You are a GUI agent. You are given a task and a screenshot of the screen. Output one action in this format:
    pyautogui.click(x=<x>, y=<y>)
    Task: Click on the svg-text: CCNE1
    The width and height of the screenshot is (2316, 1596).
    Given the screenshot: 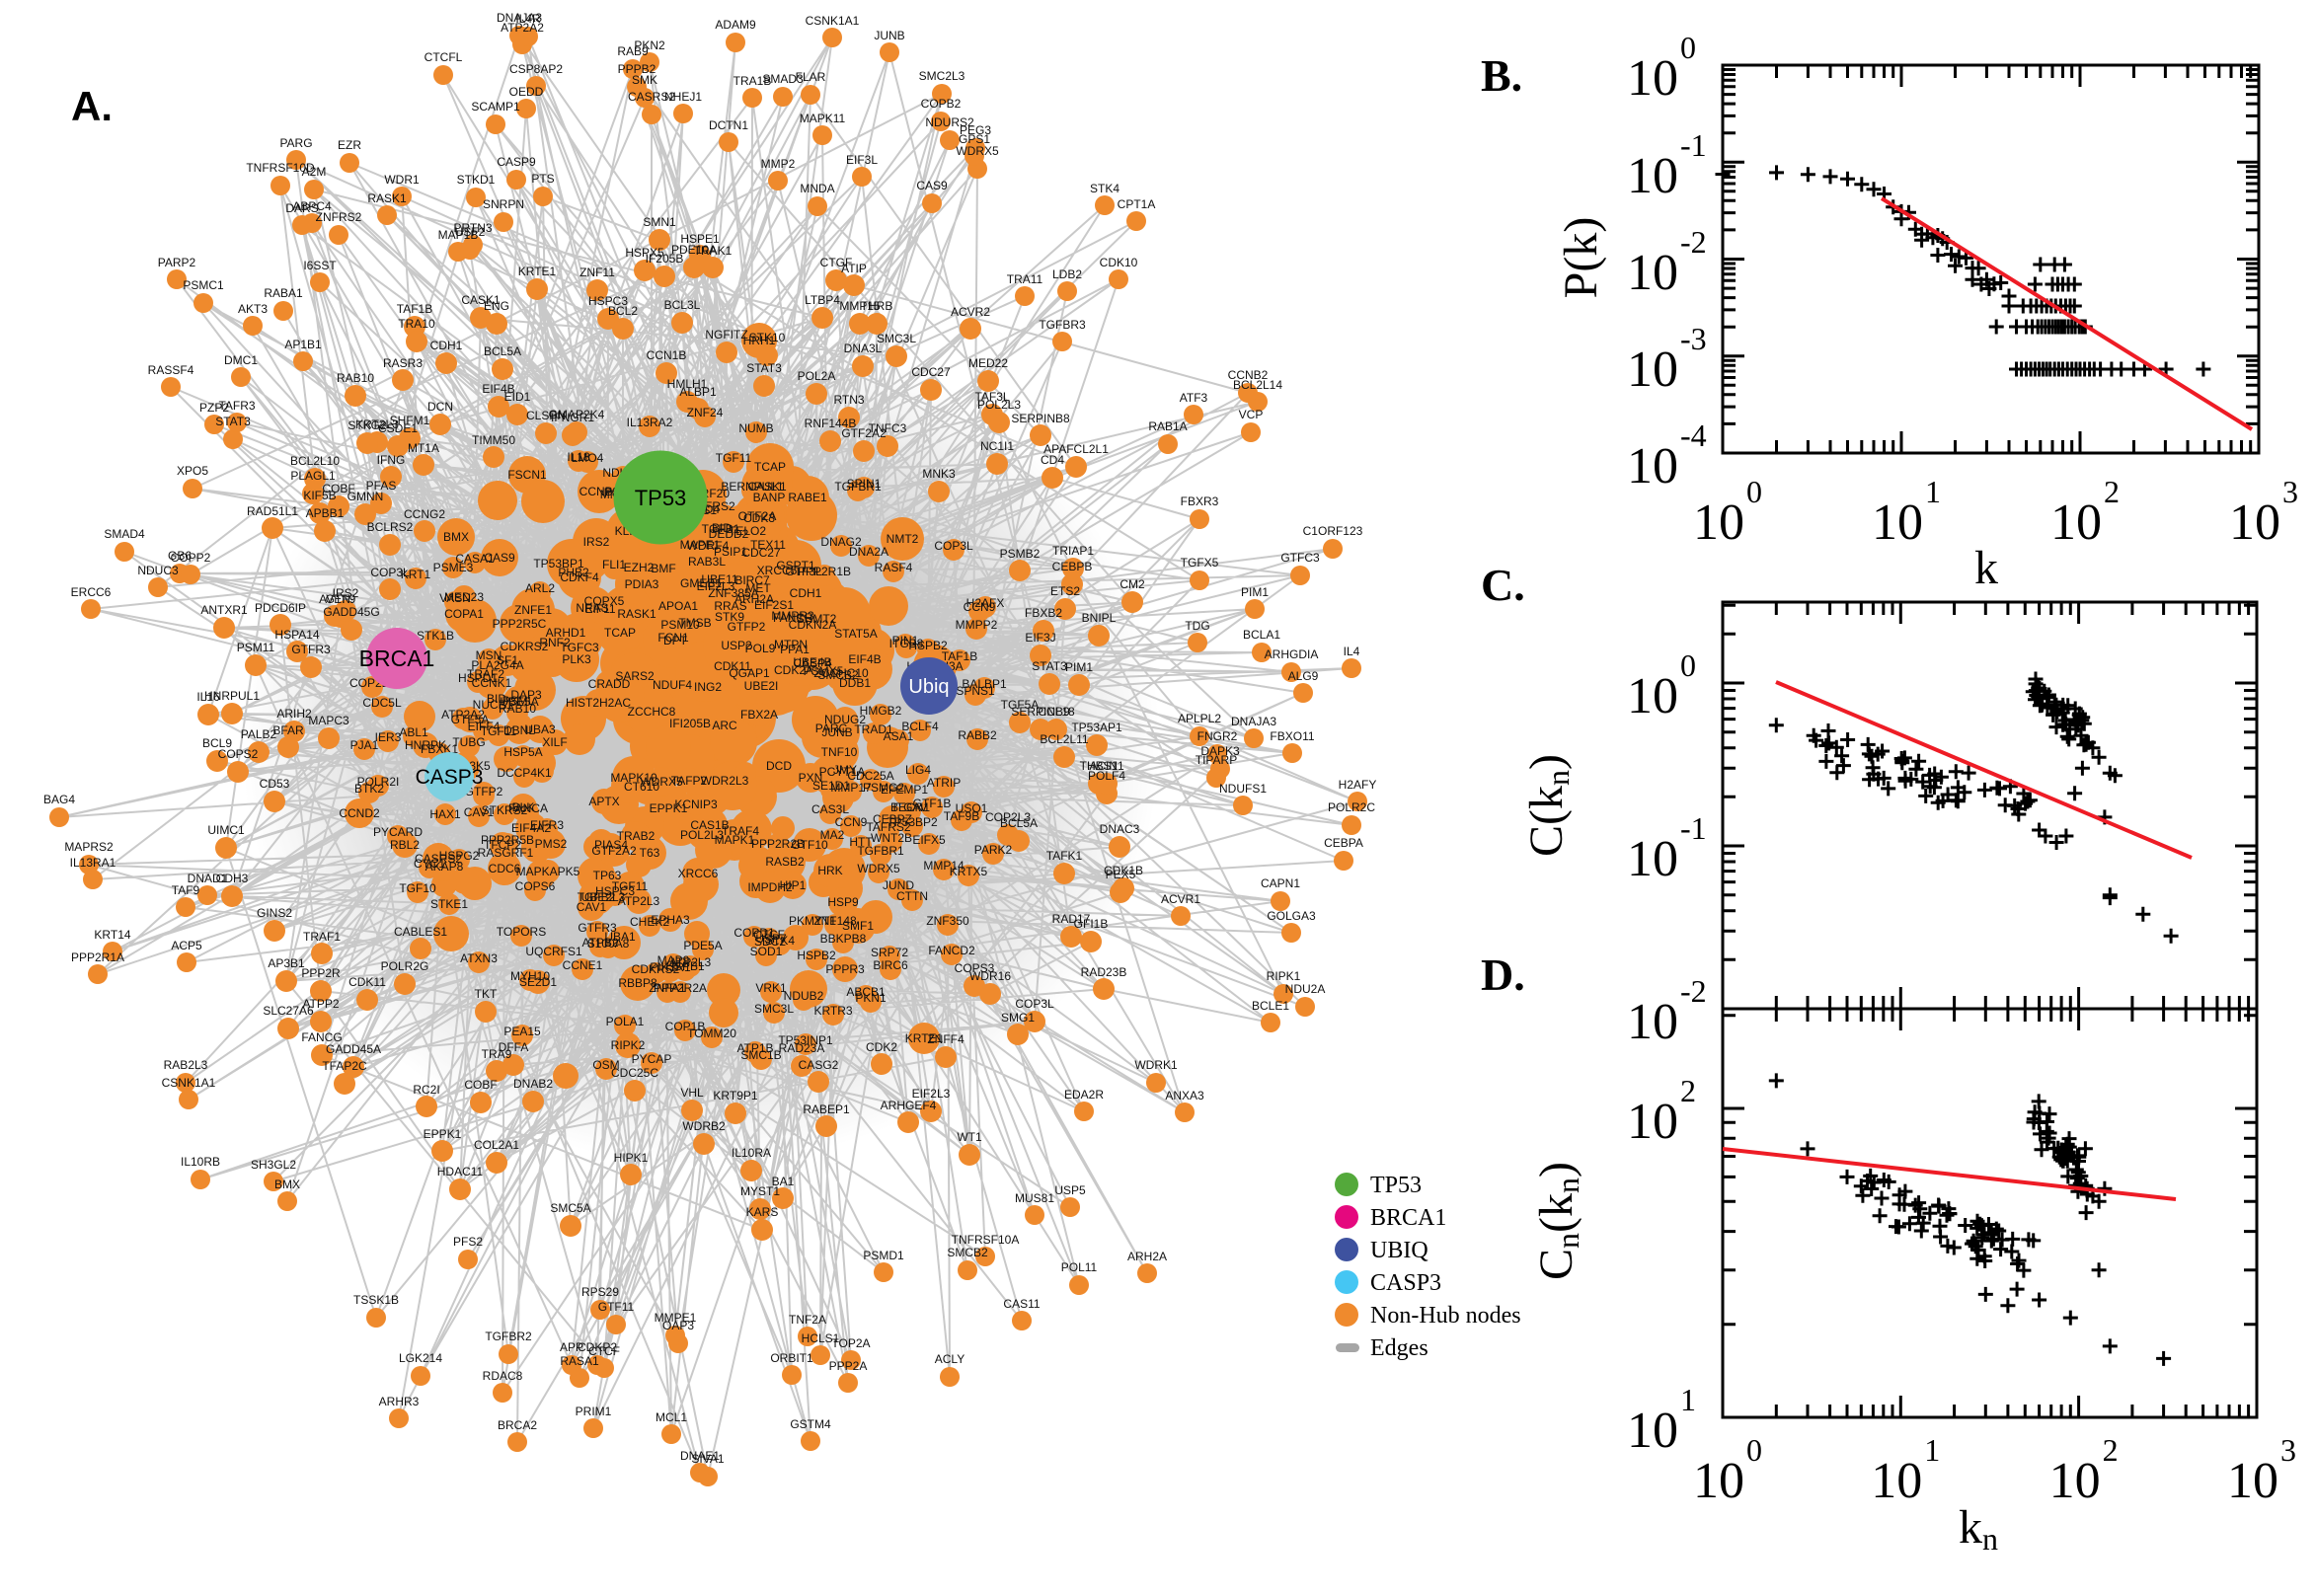 What is the action you would take?
    pyautogui.click(x=583, y=965)
    